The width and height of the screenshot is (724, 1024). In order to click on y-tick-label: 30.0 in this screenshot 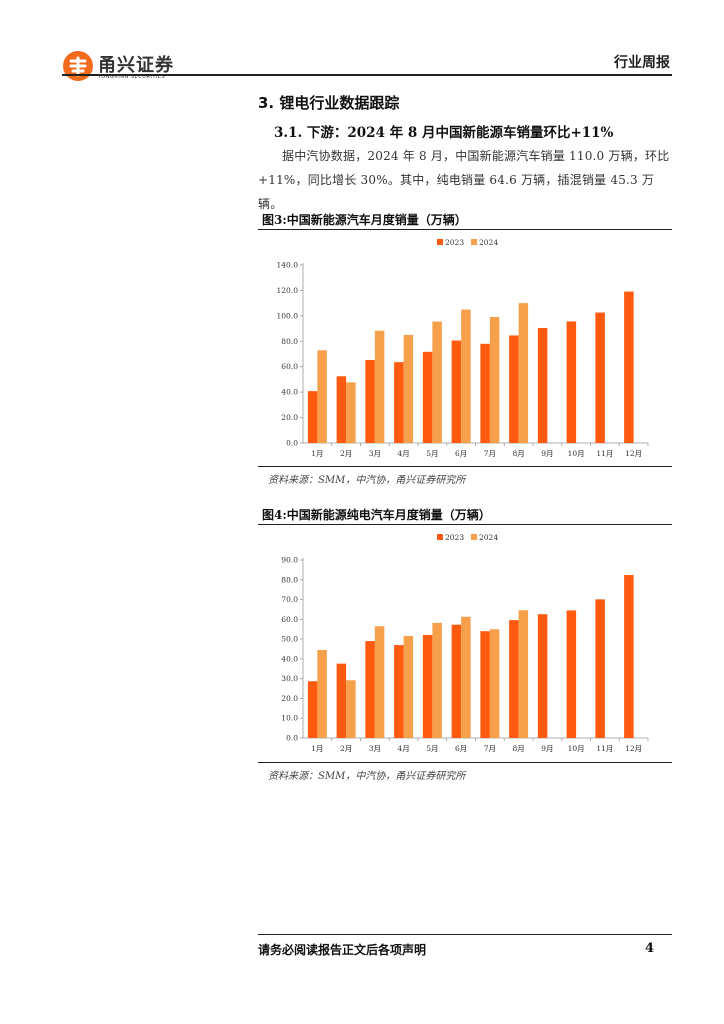, I will do `click(289, 678)`.